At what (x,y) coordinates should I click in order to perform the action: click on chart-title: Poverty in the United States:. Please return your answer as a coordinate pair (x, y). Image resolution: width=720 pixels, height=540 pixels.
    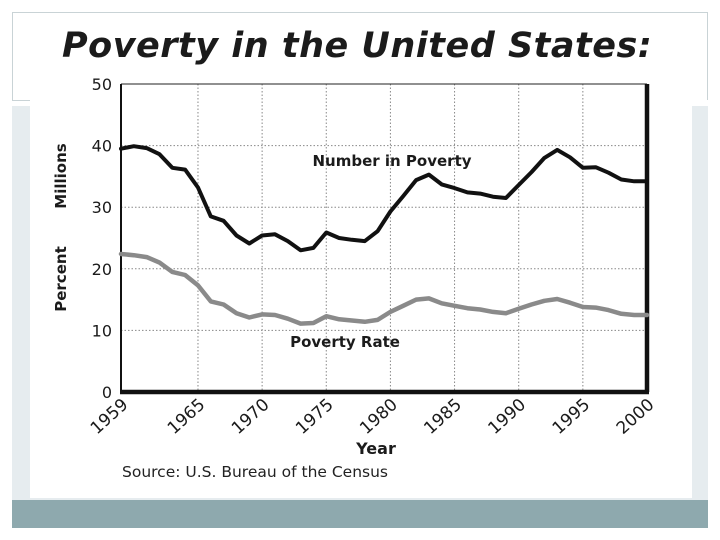
    Looking at the image, I should click on (357, 46).